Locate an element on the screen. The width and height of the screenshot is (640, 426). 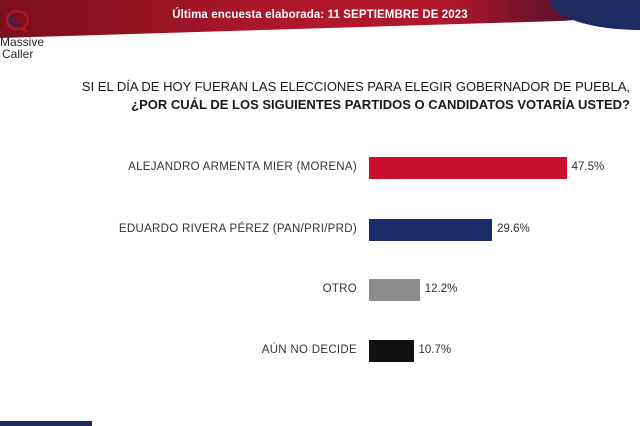
logo-text-massive: Massive is located at coordinates (22, 42).